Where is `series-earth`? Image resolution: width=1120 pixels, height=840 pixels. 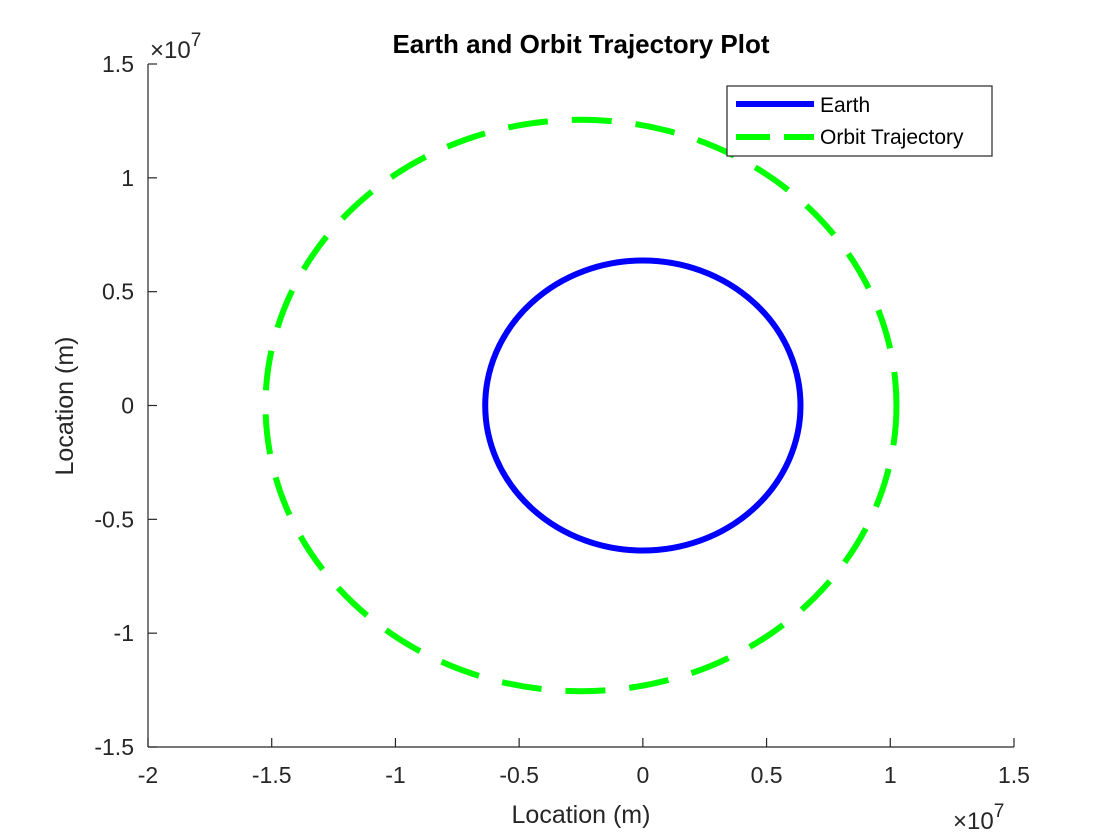
series-earth is located at coordinates (643, 405).